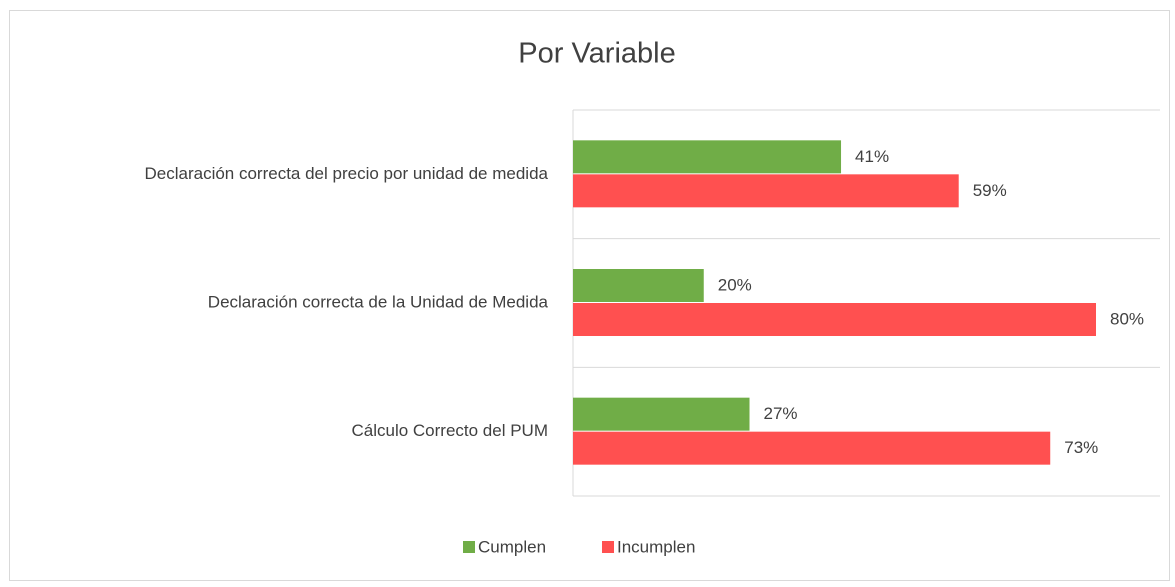  I want to click on chart-title: Por Variable, so click(596, 54).